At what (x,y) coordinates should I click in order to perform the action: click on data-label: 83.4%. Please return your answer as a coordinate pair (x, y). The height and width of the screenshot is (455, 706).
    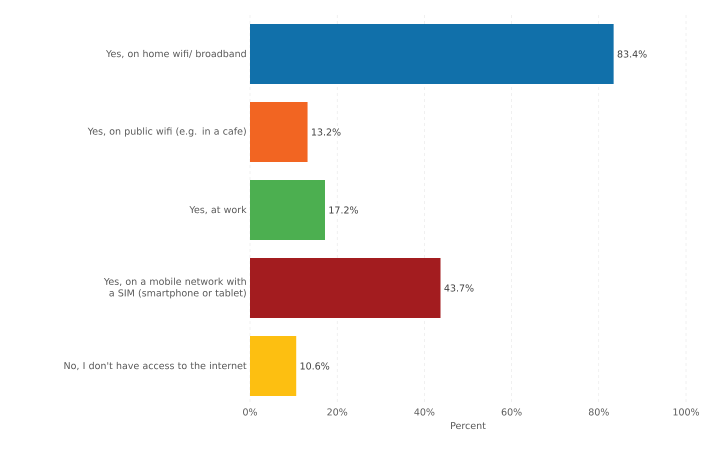
    Looking at the image, I should click on (632, 54).